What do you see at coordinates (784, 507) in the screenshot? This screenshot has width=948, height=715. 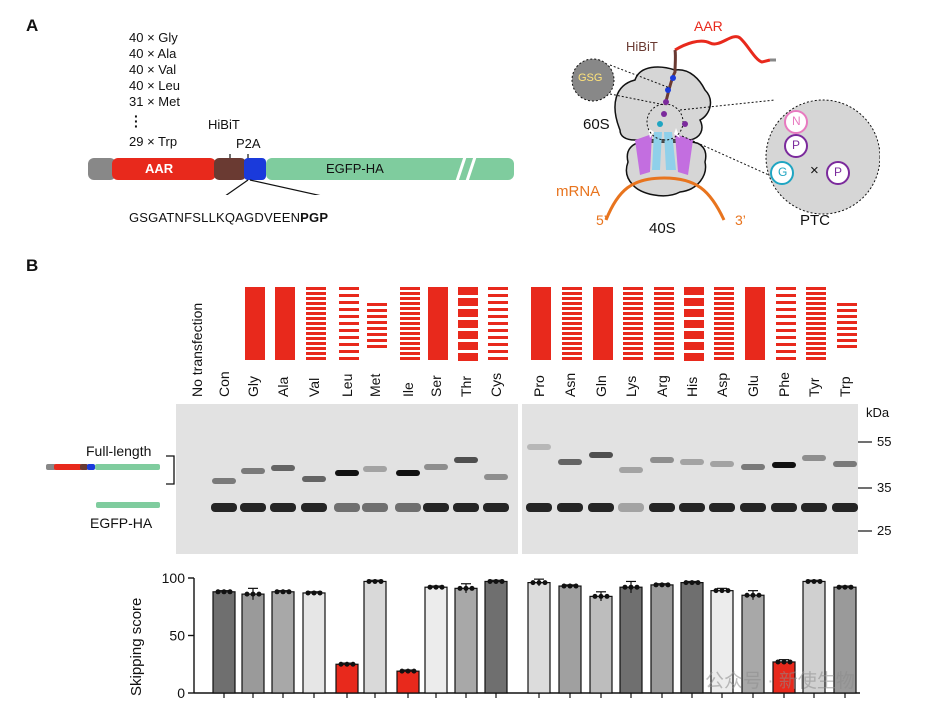 I see `band-egfp-phe` at bounding box center [784, 507].